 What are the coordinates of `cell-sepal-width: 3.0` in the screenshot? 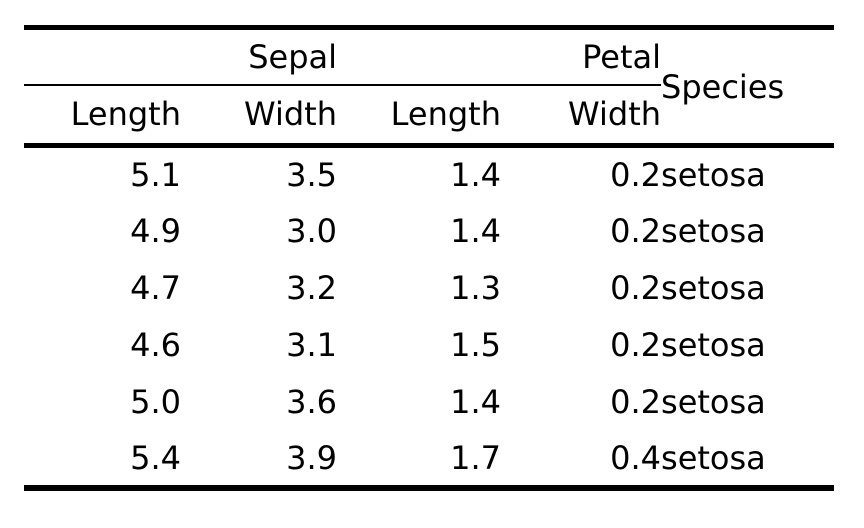 It's located at (311, 231).